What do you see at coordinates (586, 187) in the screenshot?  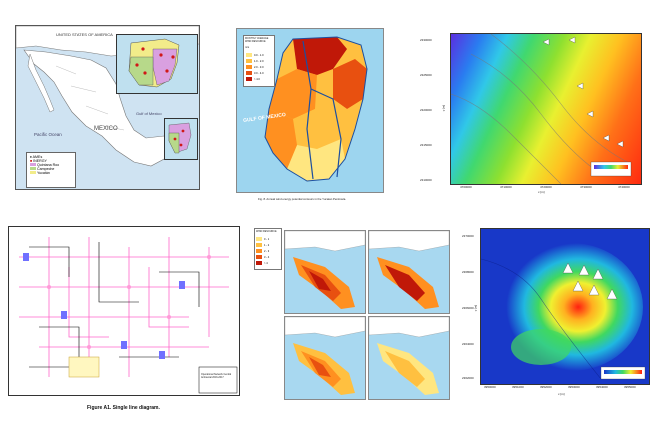 I see `x-tick: 4730000` at bounding box center [586, 187].